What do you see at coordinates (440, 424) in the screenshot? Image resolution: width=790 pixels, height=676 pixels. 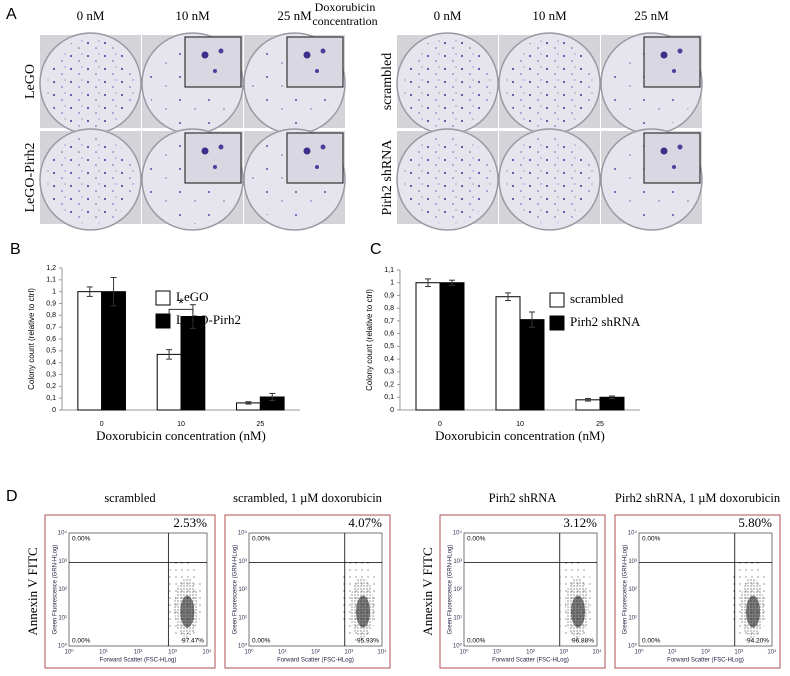 I see `x-tick-label: 0` at bounding box center [440, 424].